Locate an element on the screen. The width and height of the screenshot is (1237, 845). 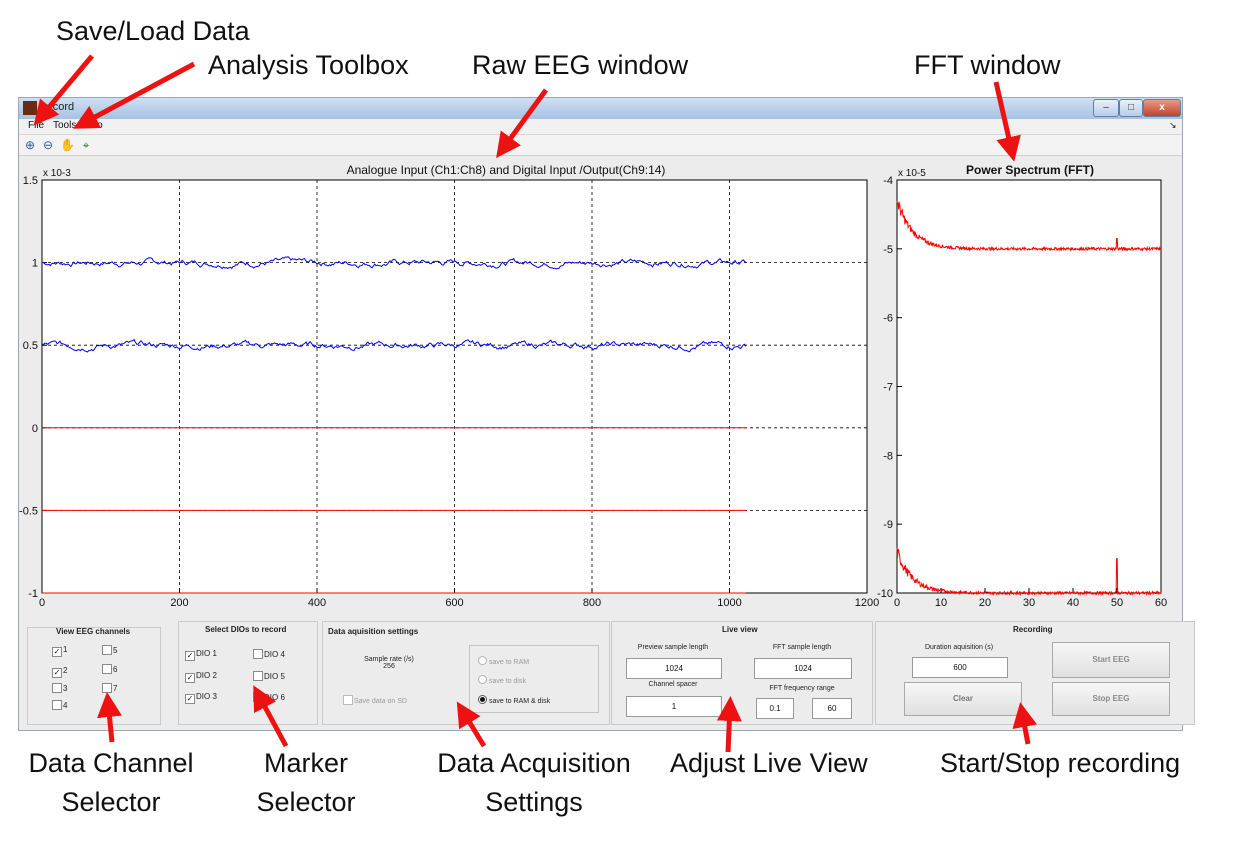
dio-3-checkbox: ✓ DIO 3 is located at coordinates (201, 698).